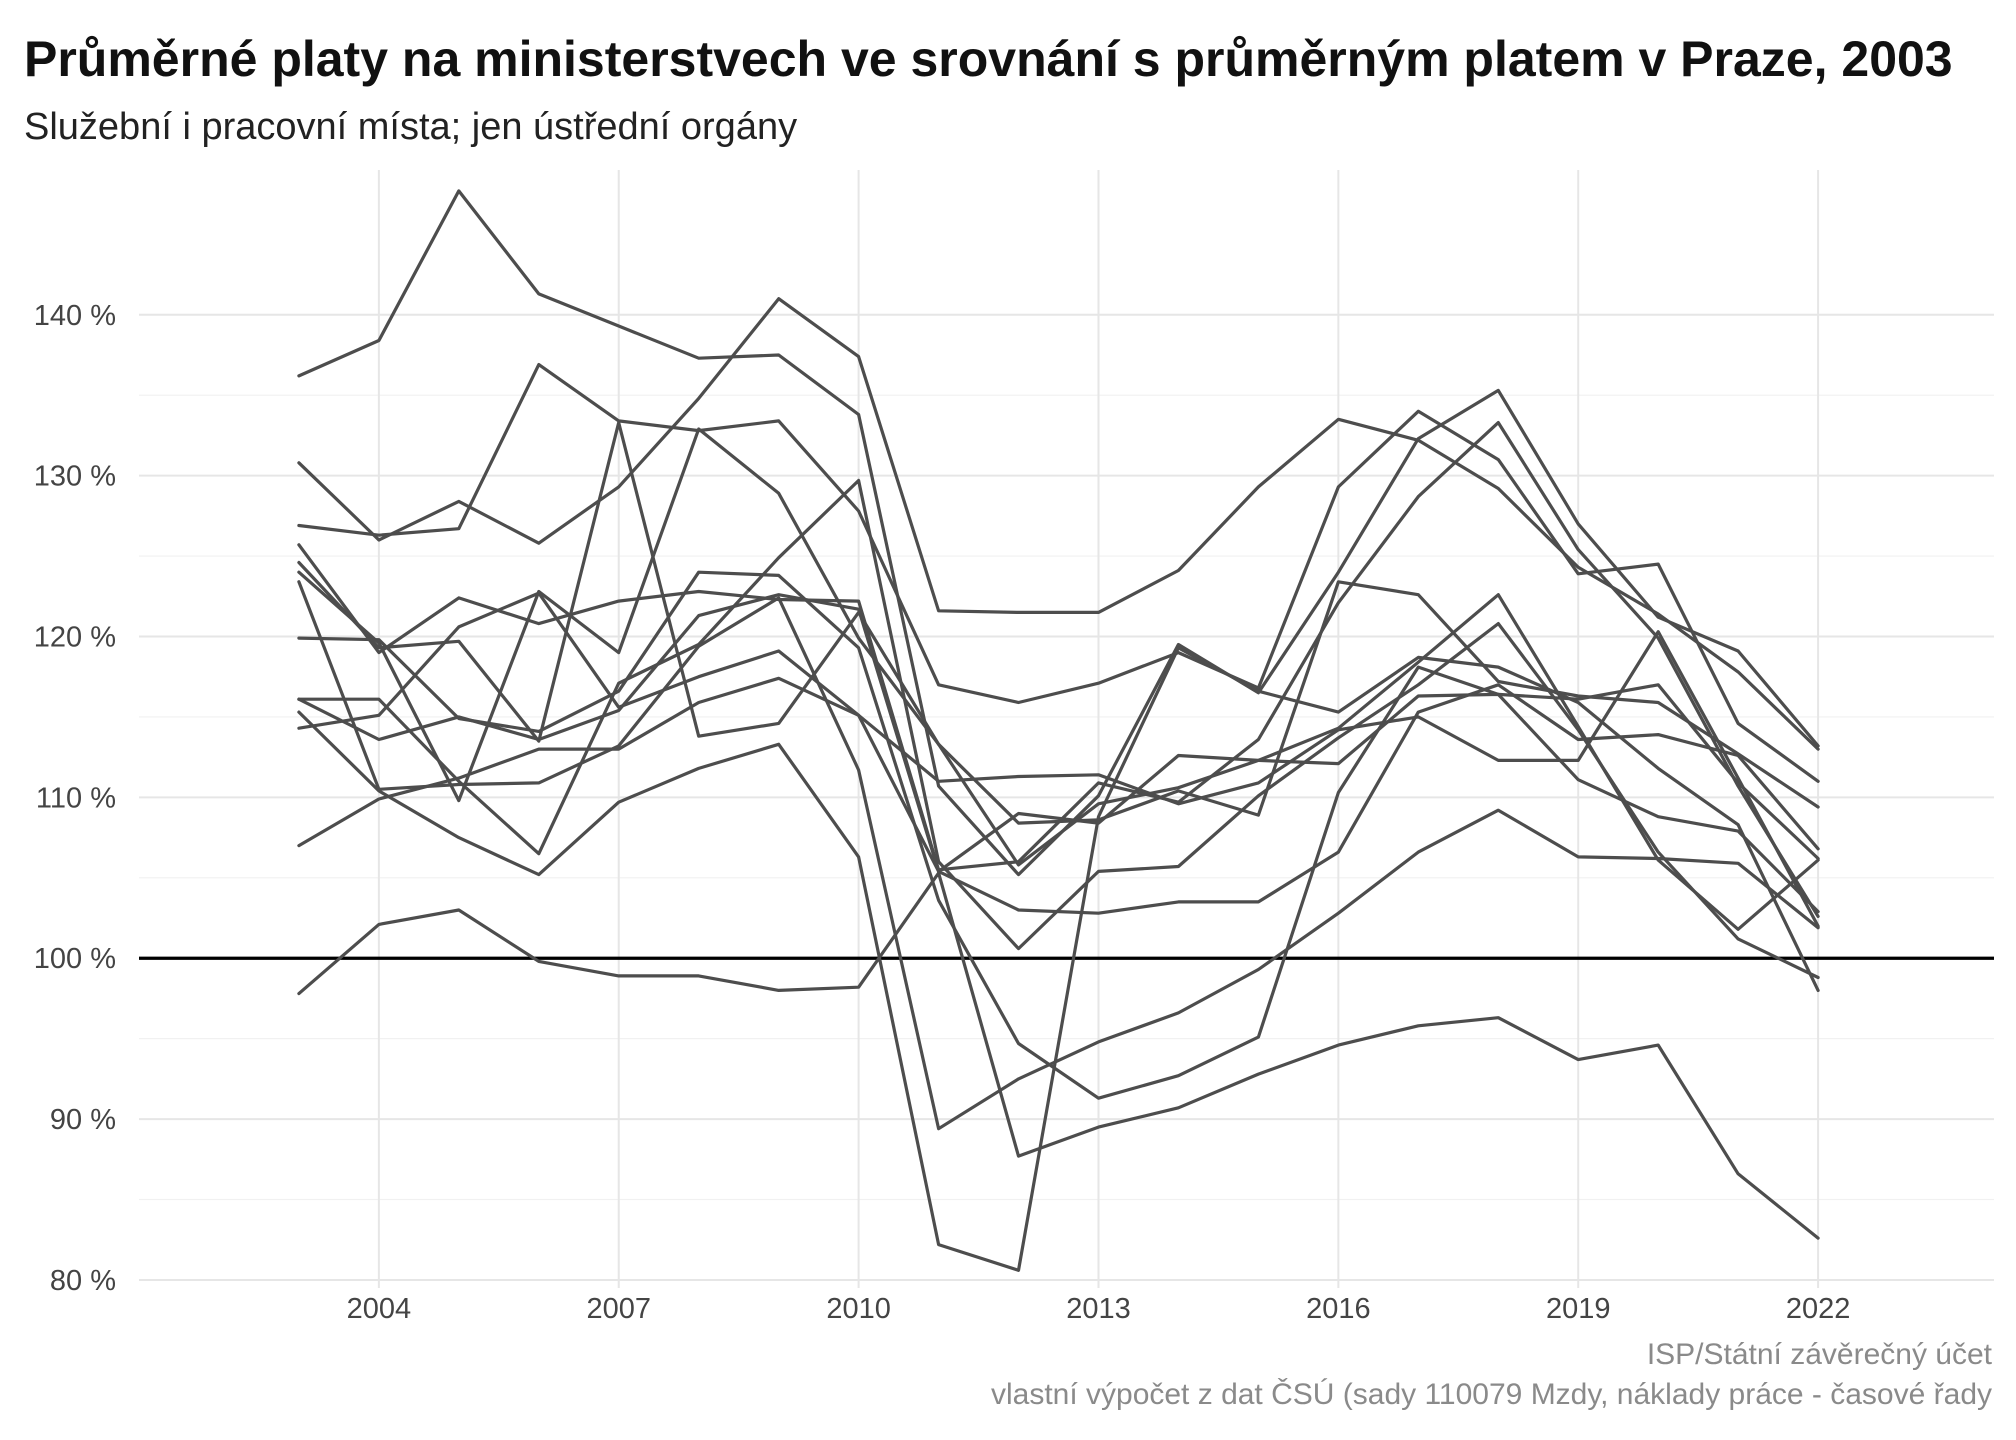  Describe the element at coordinates (75, 477) in the screenshot. I see `y-tick-label: 130 %` at that location.